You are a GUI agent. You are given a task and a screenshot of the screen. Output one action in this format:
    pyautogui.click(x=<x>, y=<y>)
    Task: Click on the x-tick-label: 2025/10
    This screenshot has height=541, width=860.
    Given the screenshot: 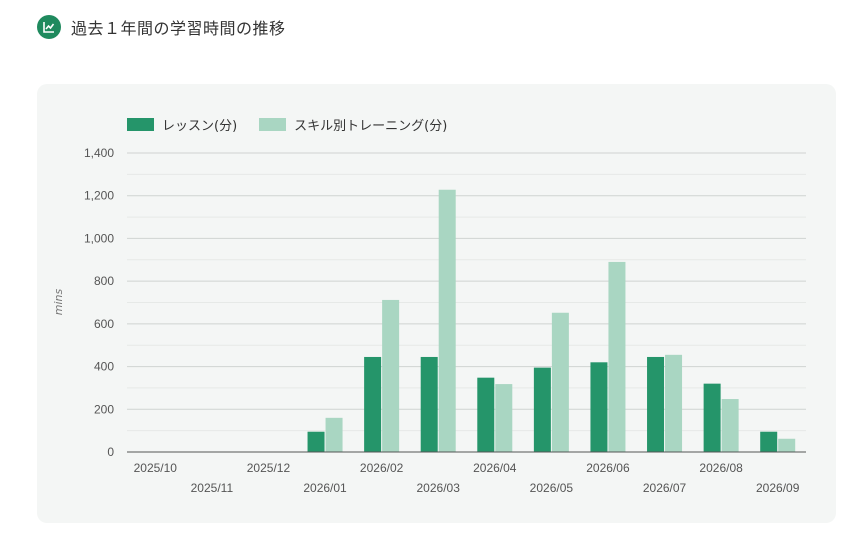 What is the action you would take?
    pyautogui.click(x=156, y=468)
    